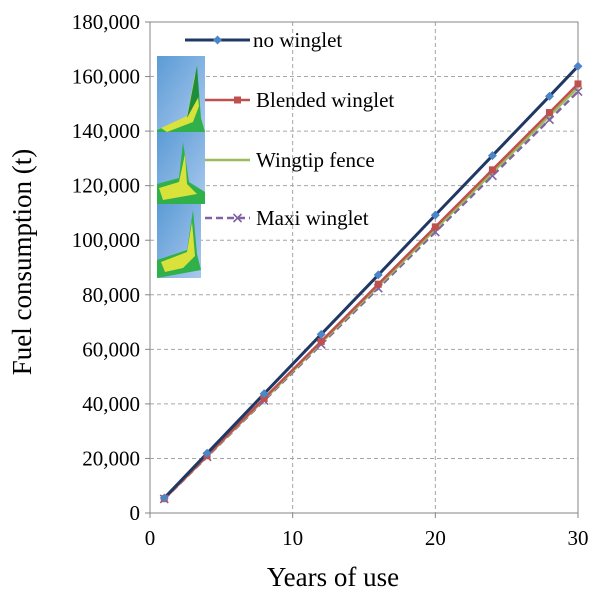 The width and height of the screenshot is (591, 590). Describe the element at coordinates (106, 131) in the screenshot. I see `y-tick-label: 140,000` at that location.